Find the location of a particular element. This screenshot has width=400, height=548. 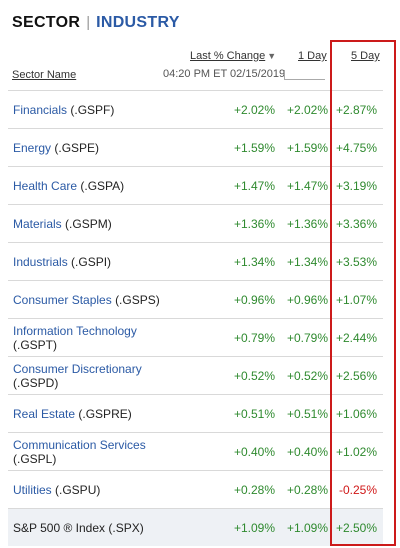

timestamp: 04:20 PM ET 02/15/2019 is located at coordinates (224, 74).